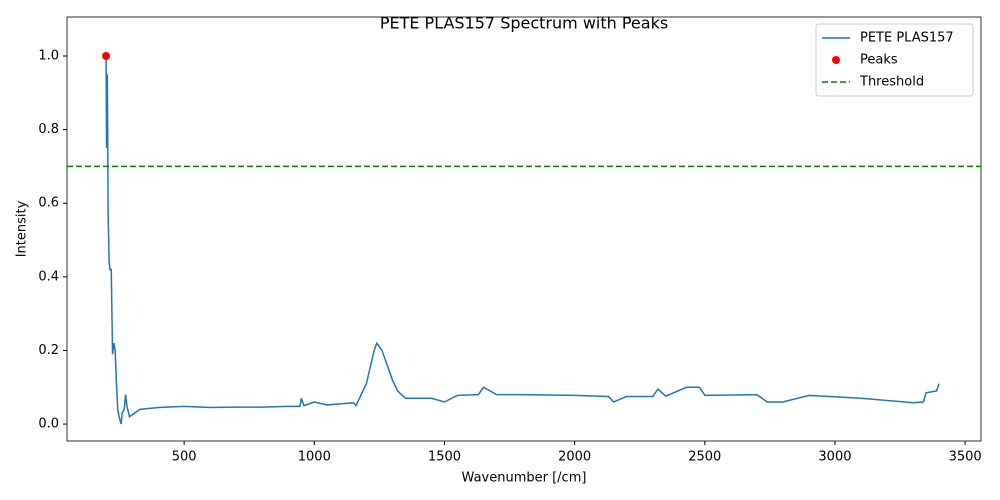  Describe the element at coordinates (704, 457) in the screenshot. I see `x-tick-label: 2500` at that location.